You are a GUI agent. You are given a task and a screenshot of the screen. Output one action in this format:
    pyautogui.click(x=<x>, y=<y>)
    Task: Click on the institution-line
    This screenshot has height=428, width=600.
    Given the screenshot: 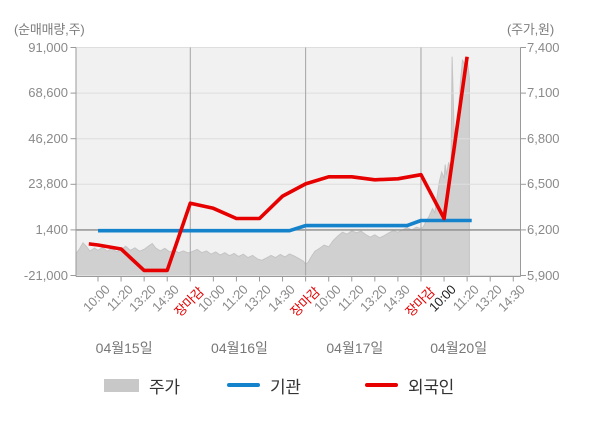 What is the action you would take?
    pyautogui.click(x=285, y=225)
    